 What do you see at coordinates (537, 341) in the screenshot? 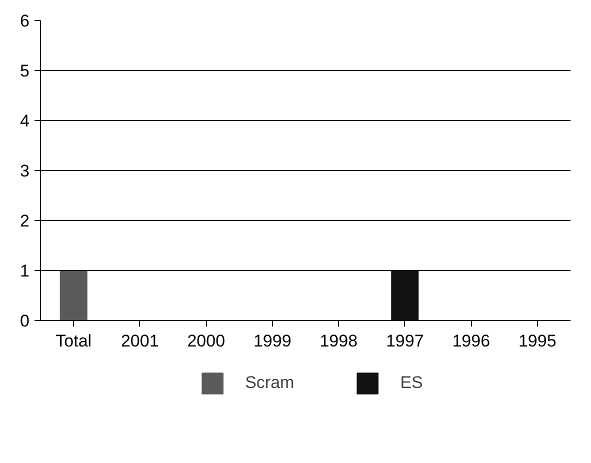
I see `x-tick-label: 1995` at bounding box center [537, 341].